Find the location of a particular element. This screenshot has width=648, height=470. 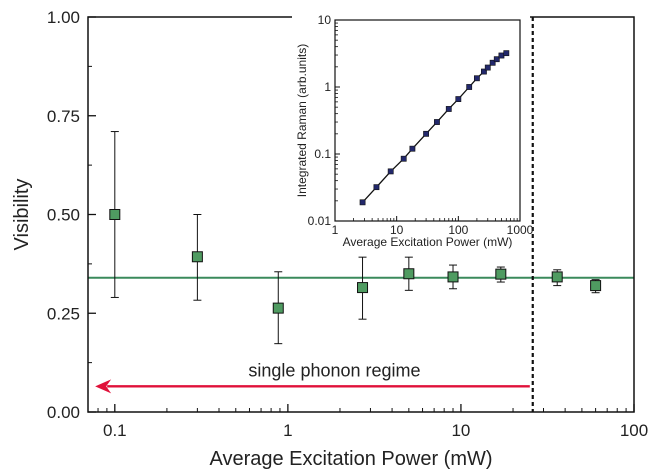

y-tick-label: 0.00 is located at coordinates (63, 412).